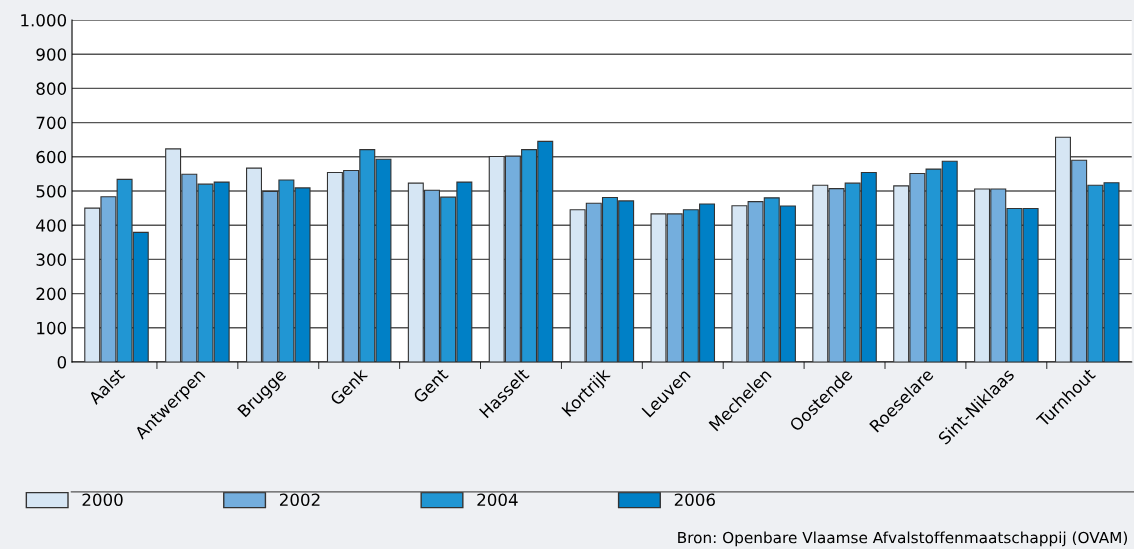 The width and height of the screenshot is (1134, 549). What do you see at coordinates (51, 294) in the screenshot?
I see `y-tick-label: 200` at bounding box center [51, 294].